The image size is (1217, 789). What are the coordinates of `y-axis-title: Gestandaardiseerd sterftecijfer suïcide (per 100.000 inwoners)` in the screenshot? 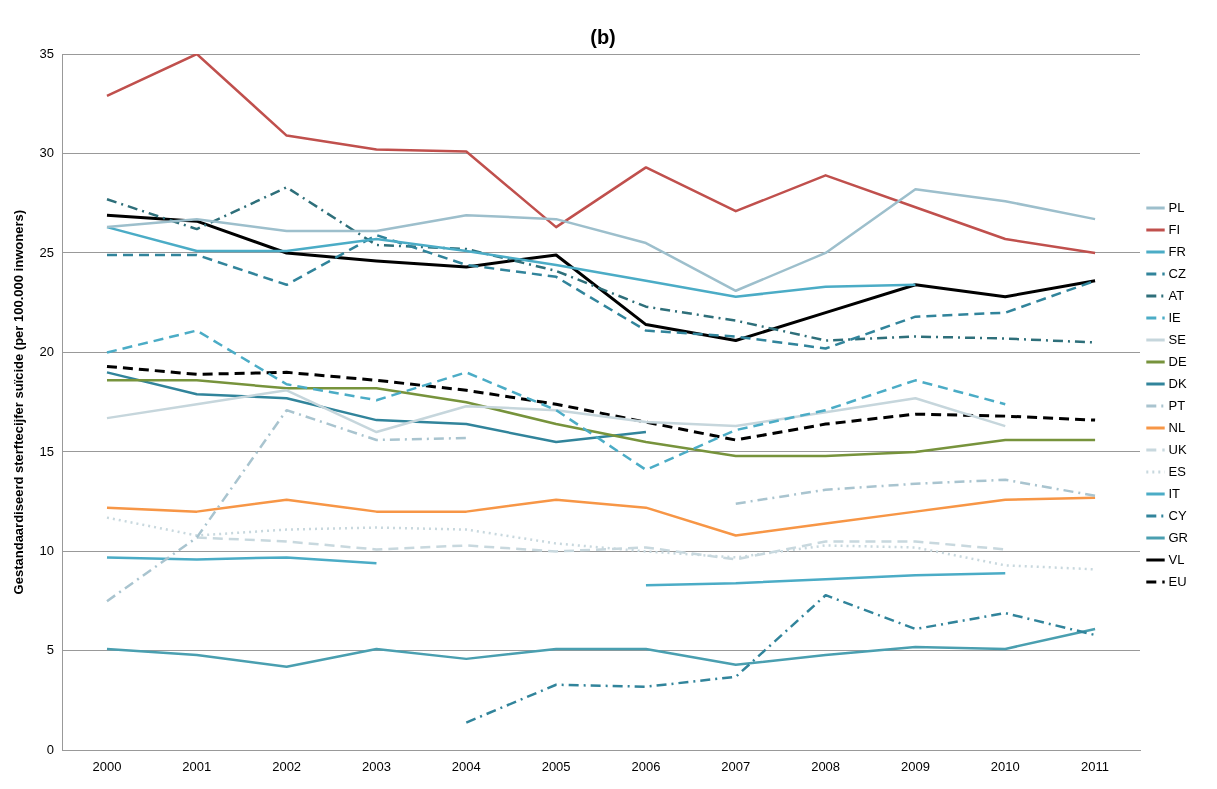 It's located at (19, 402).